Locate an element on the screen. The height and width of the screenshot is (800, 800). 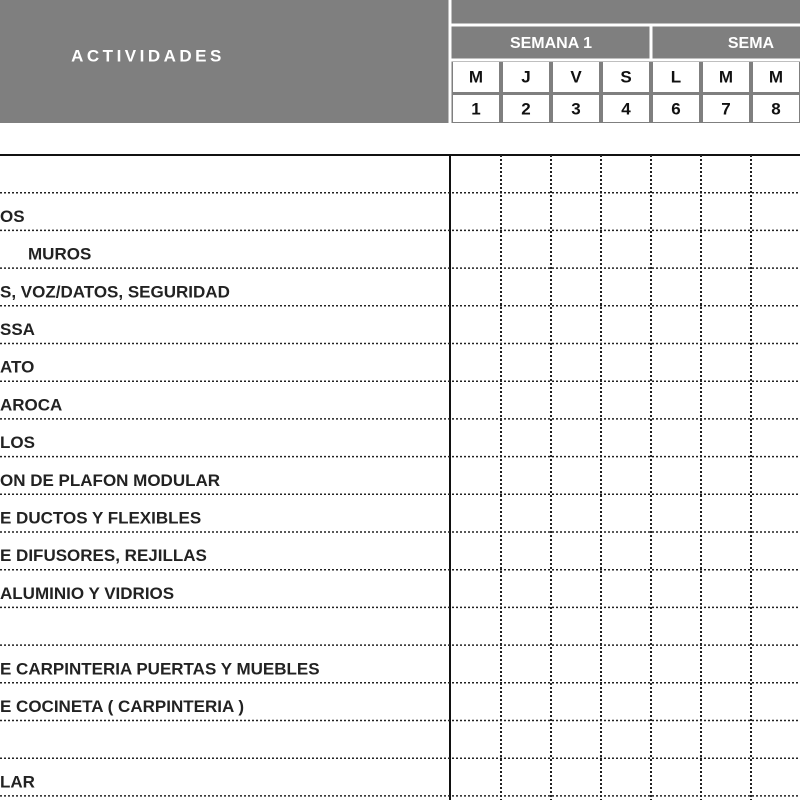
activity-label: S, VOZ/DATOS, SEGURIDAD is located at coordinates (115, 291).